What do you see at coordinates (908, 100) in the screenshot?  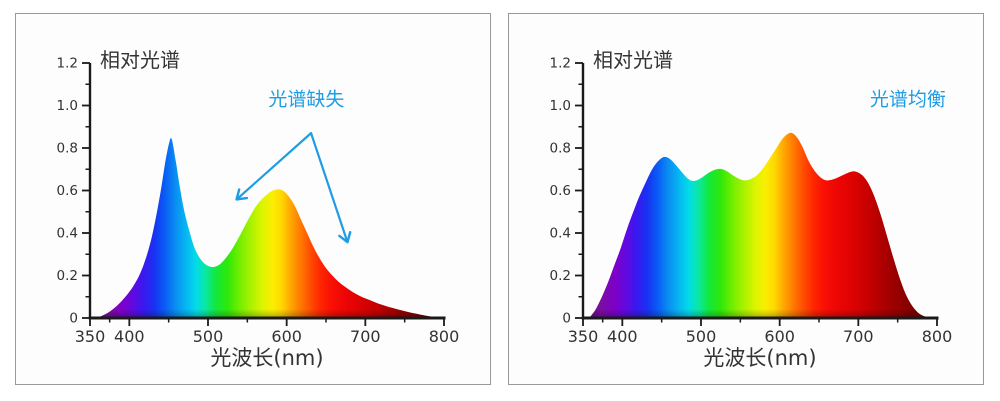 I see `annotation-label: 光谱均衡` at bounding box center [908, 100].